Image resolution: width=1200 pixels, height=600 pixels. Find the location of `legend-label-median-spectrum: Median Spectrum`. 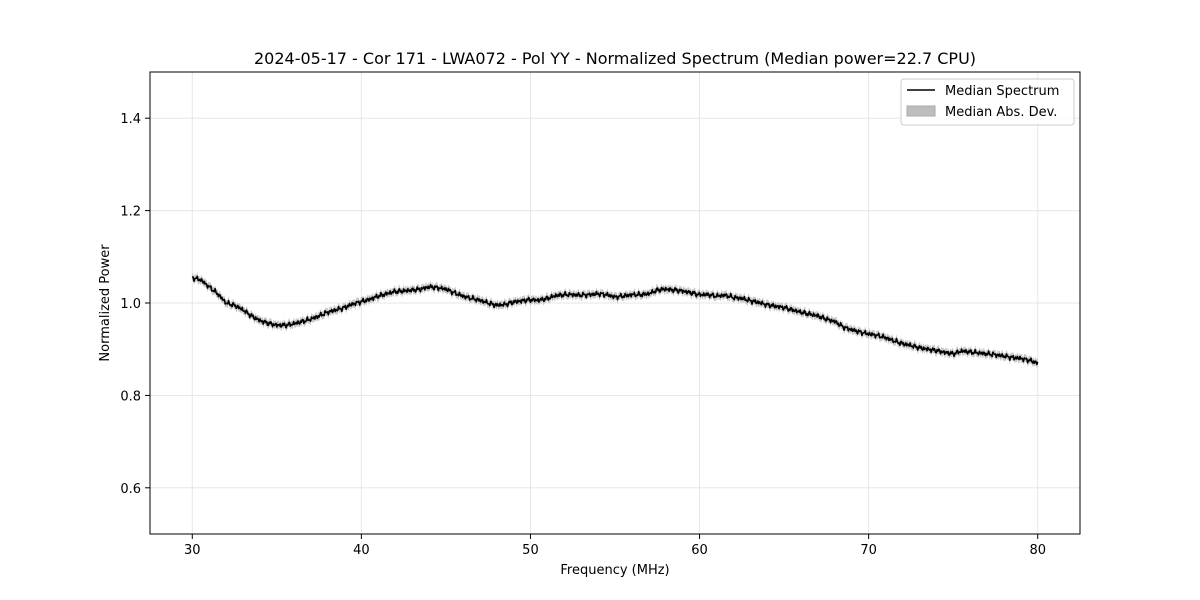

legend-label-median-spectrum: Median Spectrum is located at coordinates (1002, 91).